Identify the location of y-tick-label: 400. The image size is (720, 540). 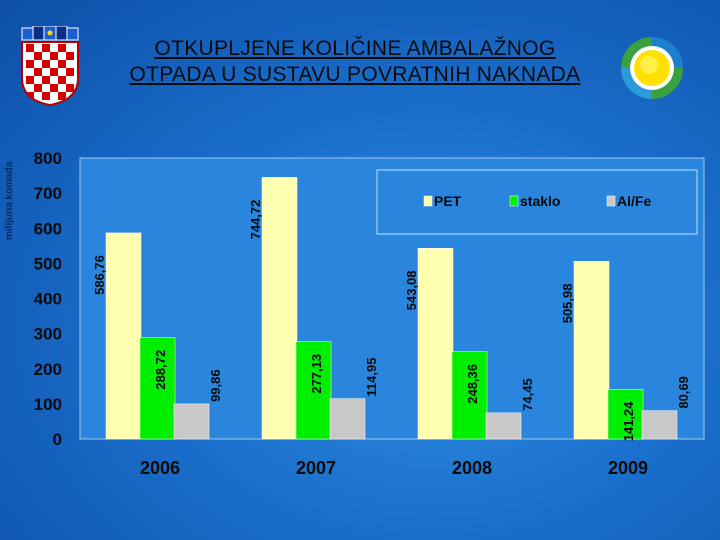
(48, 299).